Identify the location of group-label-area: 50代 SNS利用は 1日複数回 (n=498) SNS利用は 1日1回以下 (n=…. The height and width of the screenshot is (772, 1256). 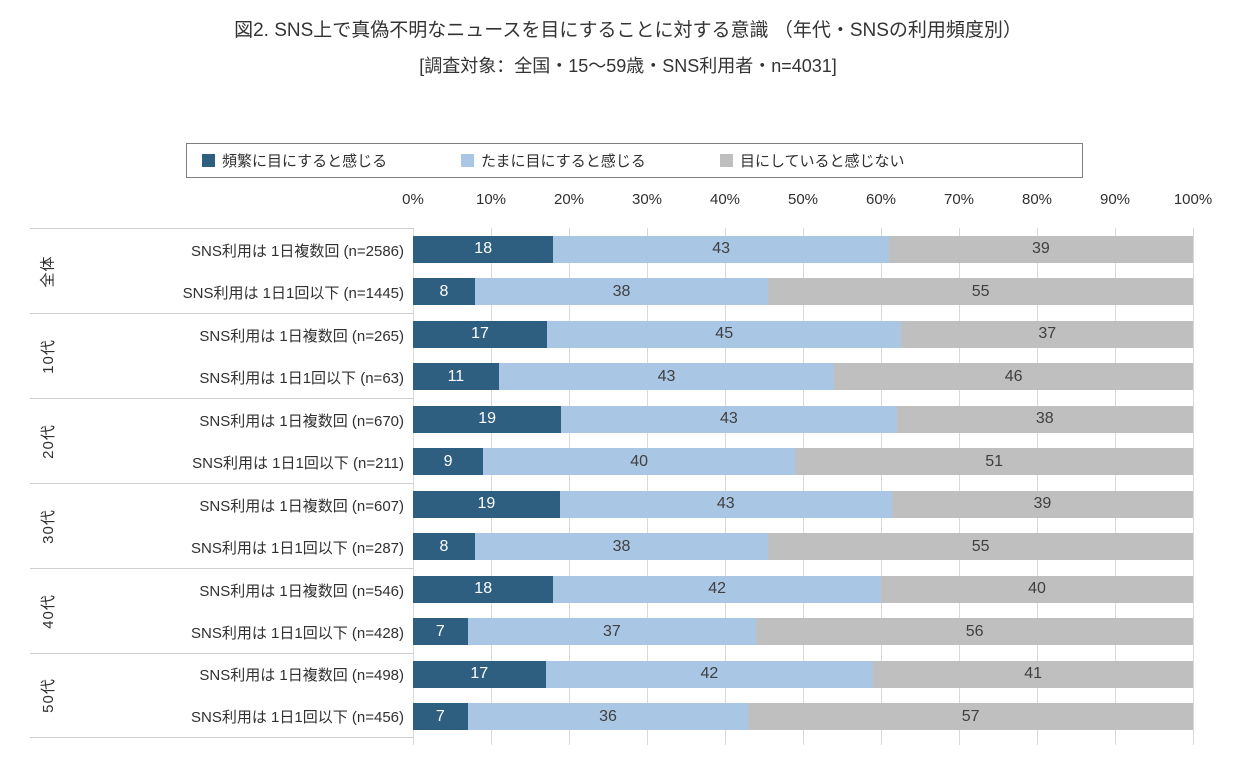
(221, 695).